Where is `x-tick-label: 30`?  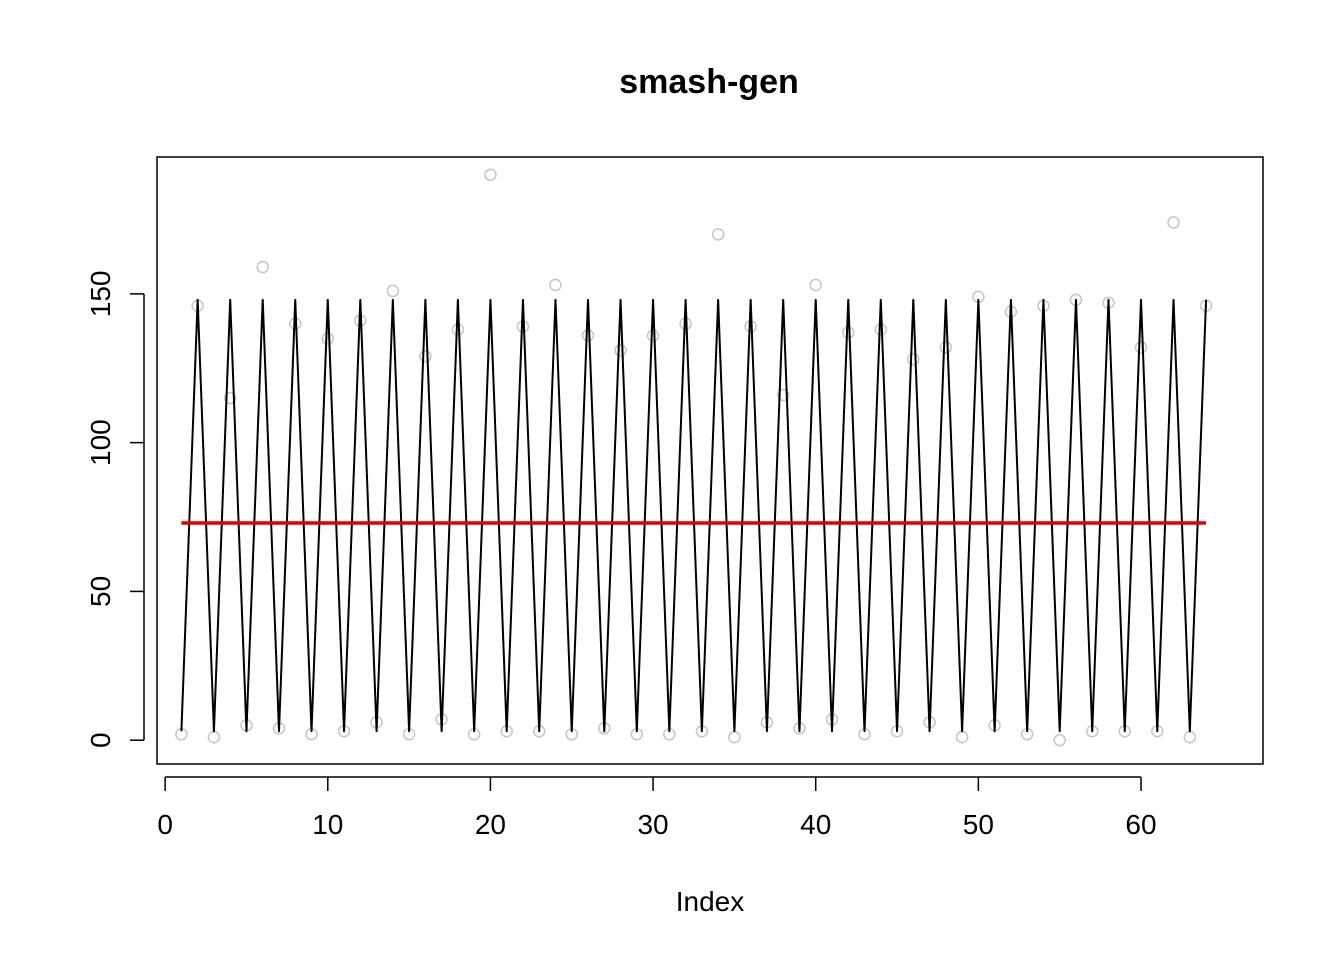 x-tick-label: 30 is located at coordinates (652, 824).